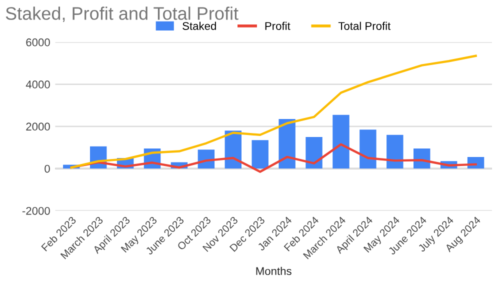 The width and height of the screenshot is (502, 301). I want to click on y-tick-label: 4000, so click(38, 84).